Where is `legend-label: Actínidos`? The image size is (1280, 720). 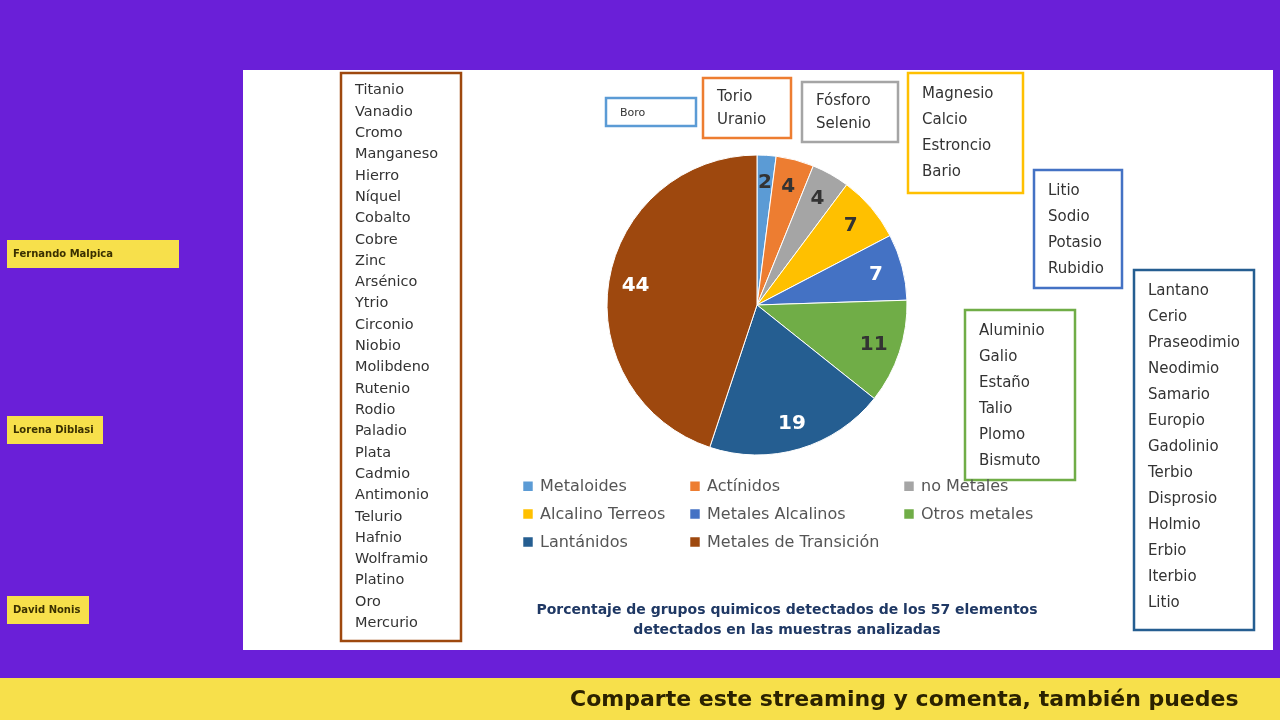 legend-label: Actínidos is located at coordinates (744, 486).